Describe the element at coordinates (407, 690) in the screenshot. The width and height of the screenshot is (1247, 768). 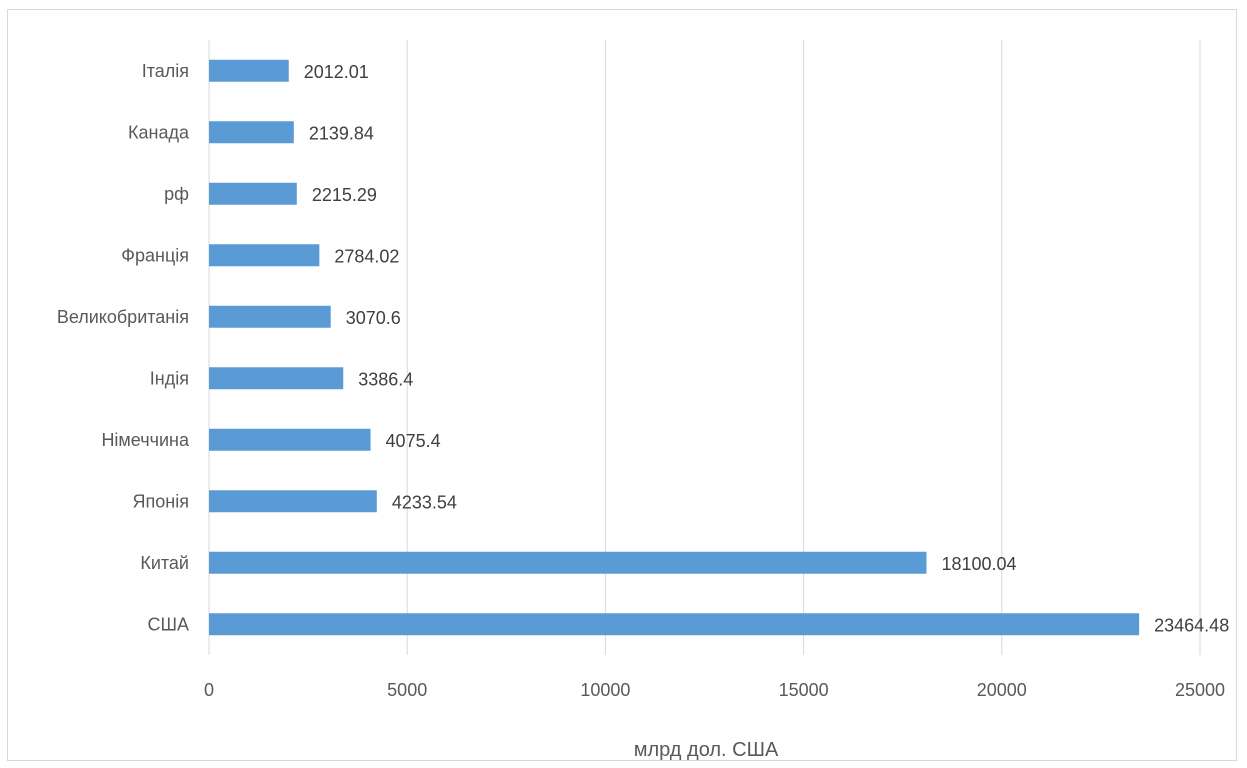
I see `x-tick-label: 5000` at that location.